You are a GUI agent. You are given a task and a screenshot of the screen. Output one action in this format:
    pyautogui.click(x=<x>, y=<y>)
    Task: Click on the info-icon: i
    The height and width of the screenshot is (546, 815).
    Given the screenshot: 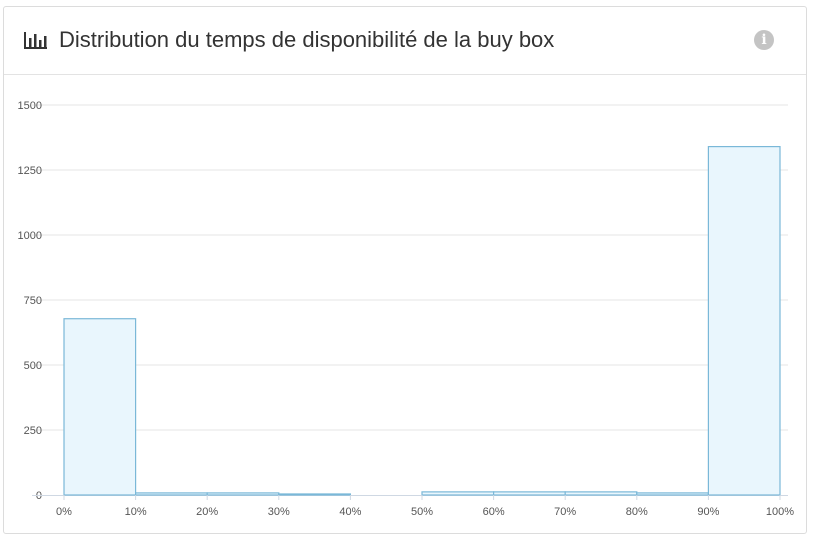 What is the action you would take?
    pyautogui.click(x=764, y=40)
    